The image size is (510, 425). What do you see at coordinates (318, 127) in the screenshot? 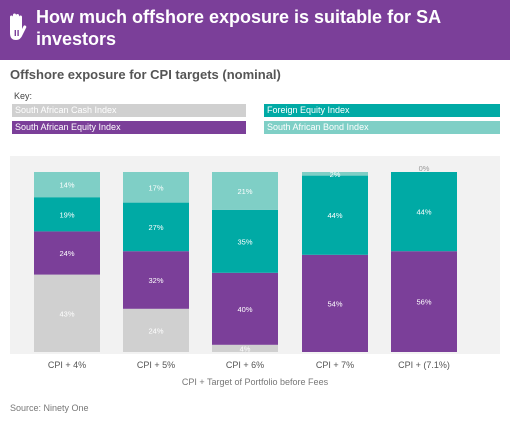
I see `legend-label: South African Bond Index` at bounding box center [318, 127].